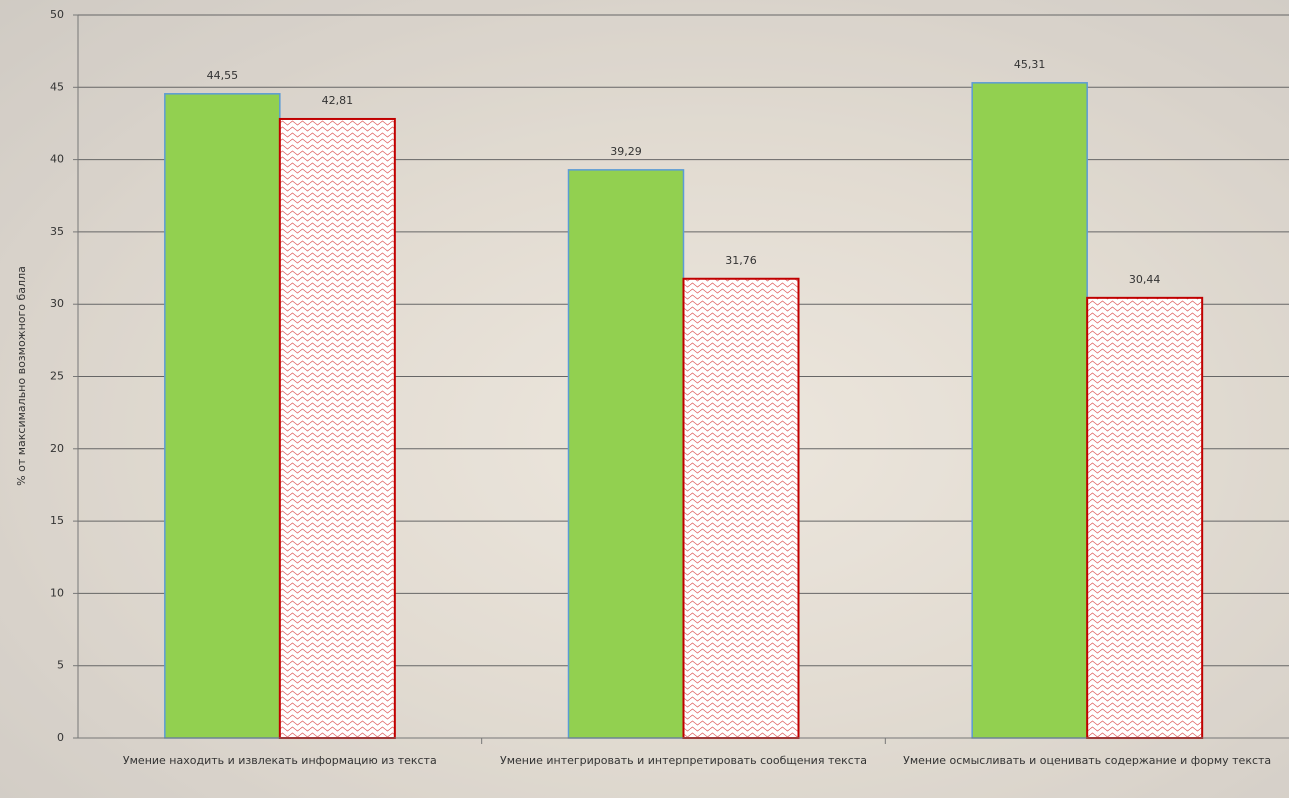  I want to click on y-tick-label: 50, so click(57, 14).